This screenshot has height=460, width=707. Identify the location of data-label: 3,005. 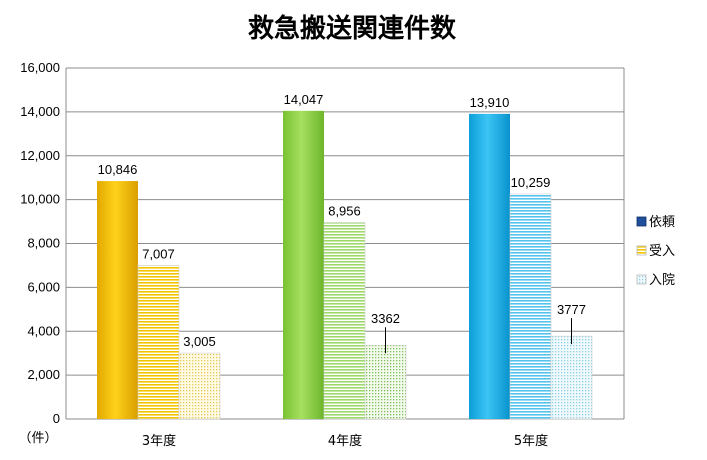
(199, 341).